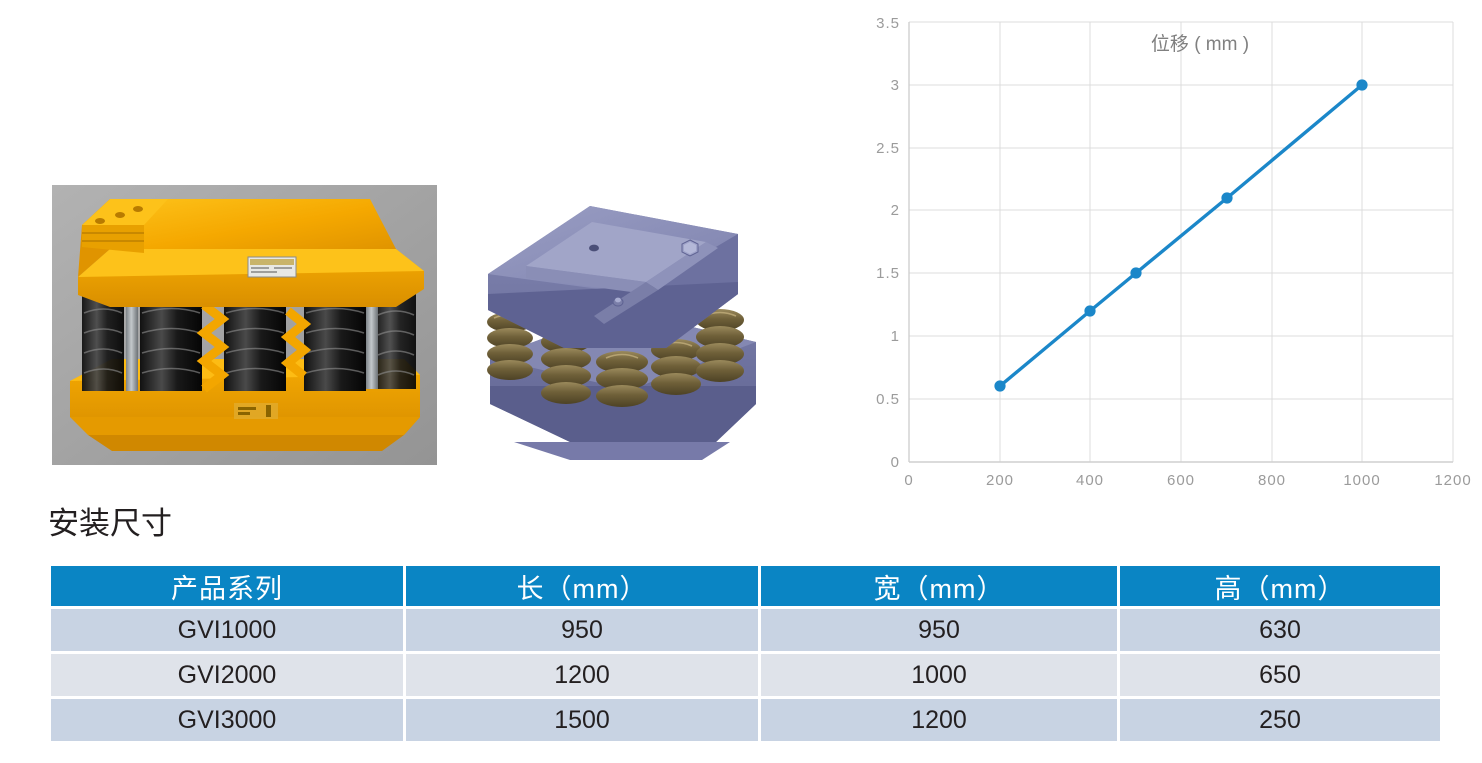 This screenshot has width=1482, height=763. I want to click on y-tick-2_5: 2.5, so click(888, 148).